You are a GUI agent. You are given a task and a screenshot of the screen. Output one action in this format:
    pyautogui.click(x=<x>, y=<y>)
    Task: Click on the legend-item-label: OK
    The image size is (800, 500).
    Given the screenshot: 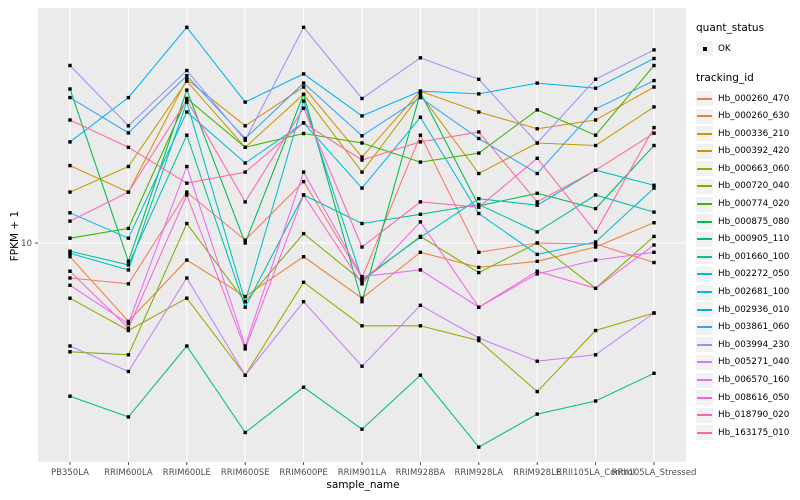 What is the action you would take?
    pyautogui.click(x=724, y=48)
    